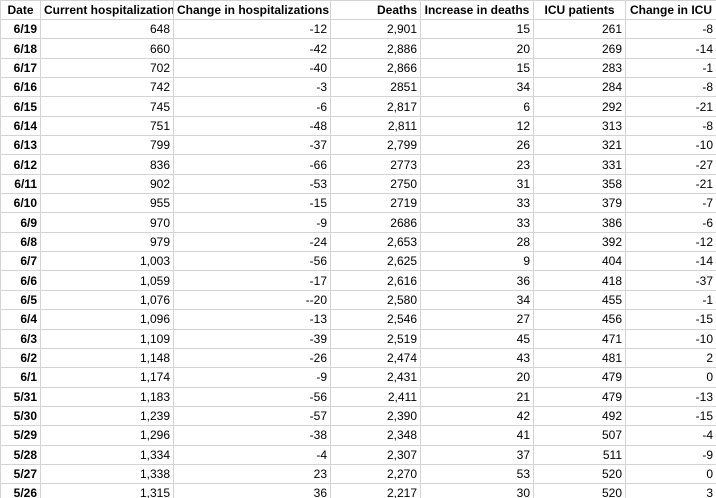  Describe the element at coordinates (252, 435) in the screenshot. I see `value-cell: -38` at that location.